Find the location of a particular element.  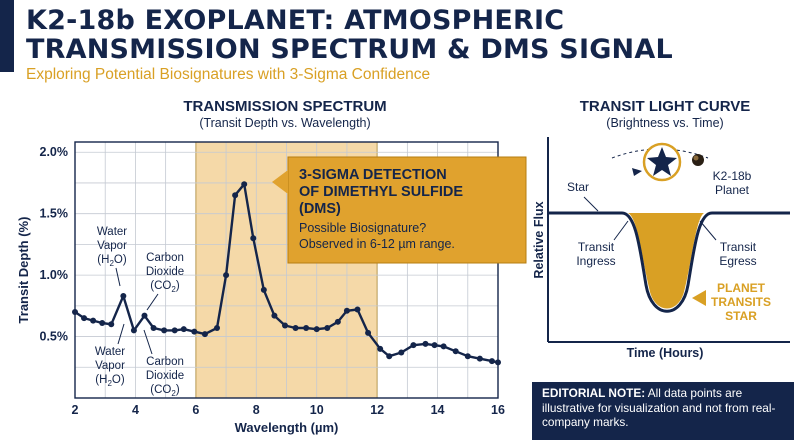

ingress-label: Ingress is located at coordinates (595, 261).